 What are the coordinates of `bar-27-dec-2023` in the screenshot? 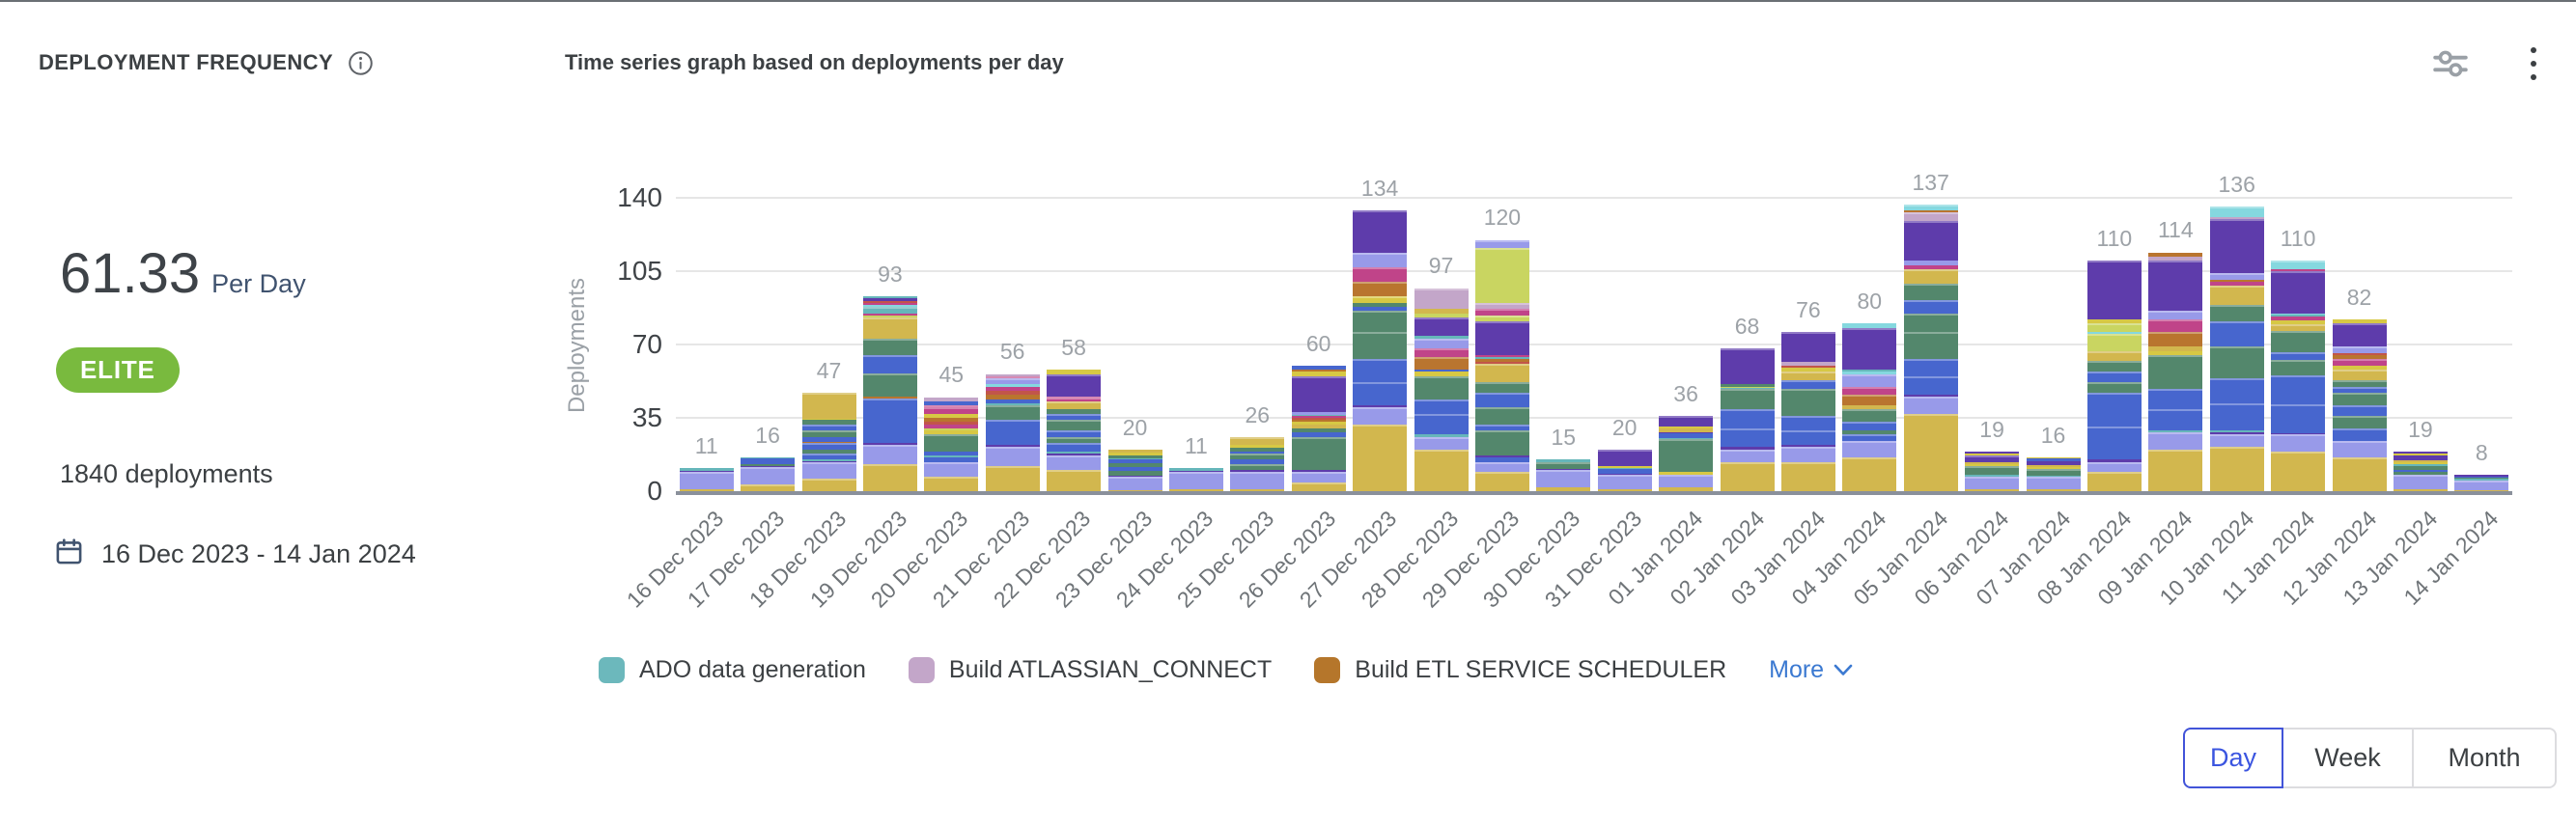 It's located at (1381, 350).